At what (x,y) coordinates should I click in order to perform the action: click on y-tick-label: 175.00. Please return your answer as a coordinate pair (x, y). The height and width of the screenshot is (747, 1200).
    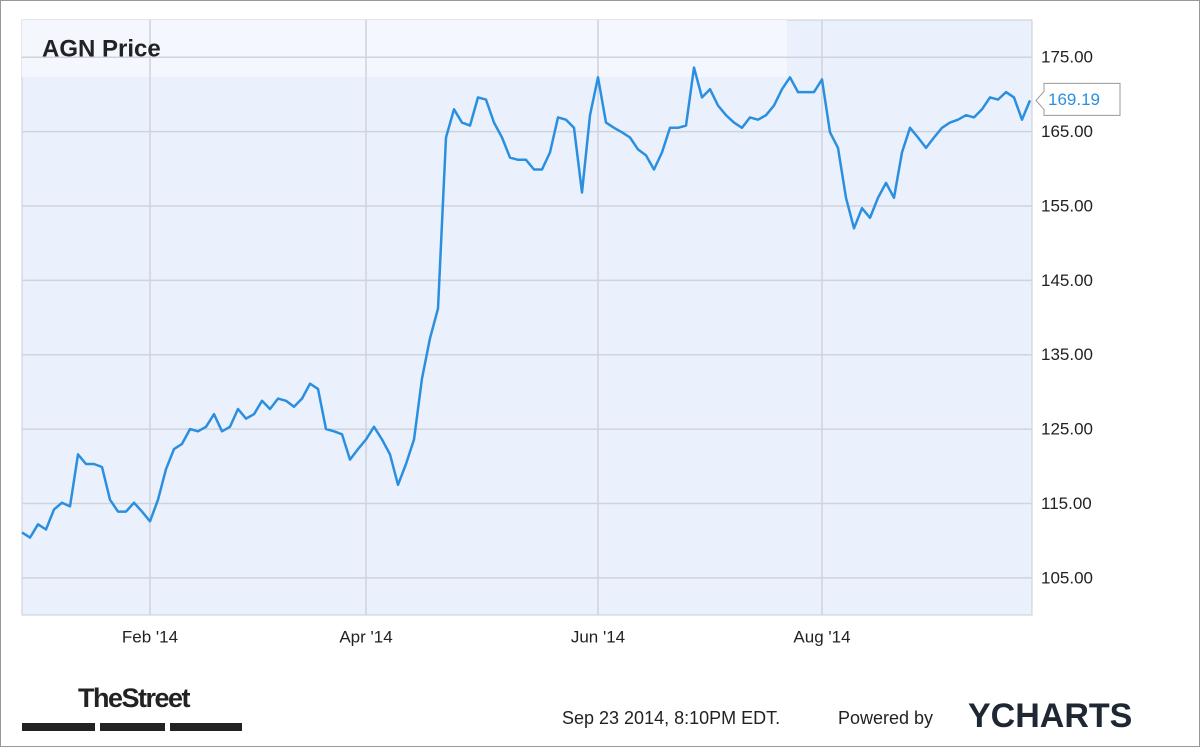
    Looking at the image, I should click on (1067, 57).